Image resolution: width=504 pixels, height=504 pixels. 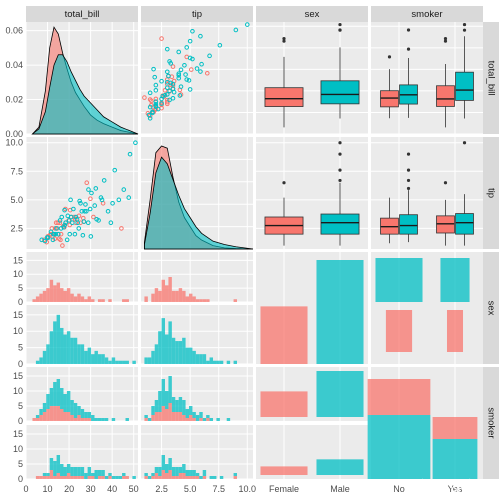 What do you see at coordinates (464, 224) in the screenshot?
I see `box-tip-smoker-box-yes-male` at bounding box center [464, 224].